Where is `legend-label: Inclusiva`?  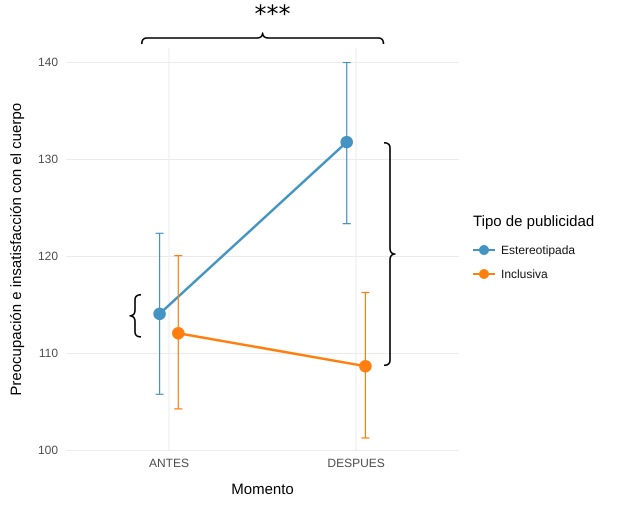 legend-label: Inclusiva is located at coordinates (524, 273).